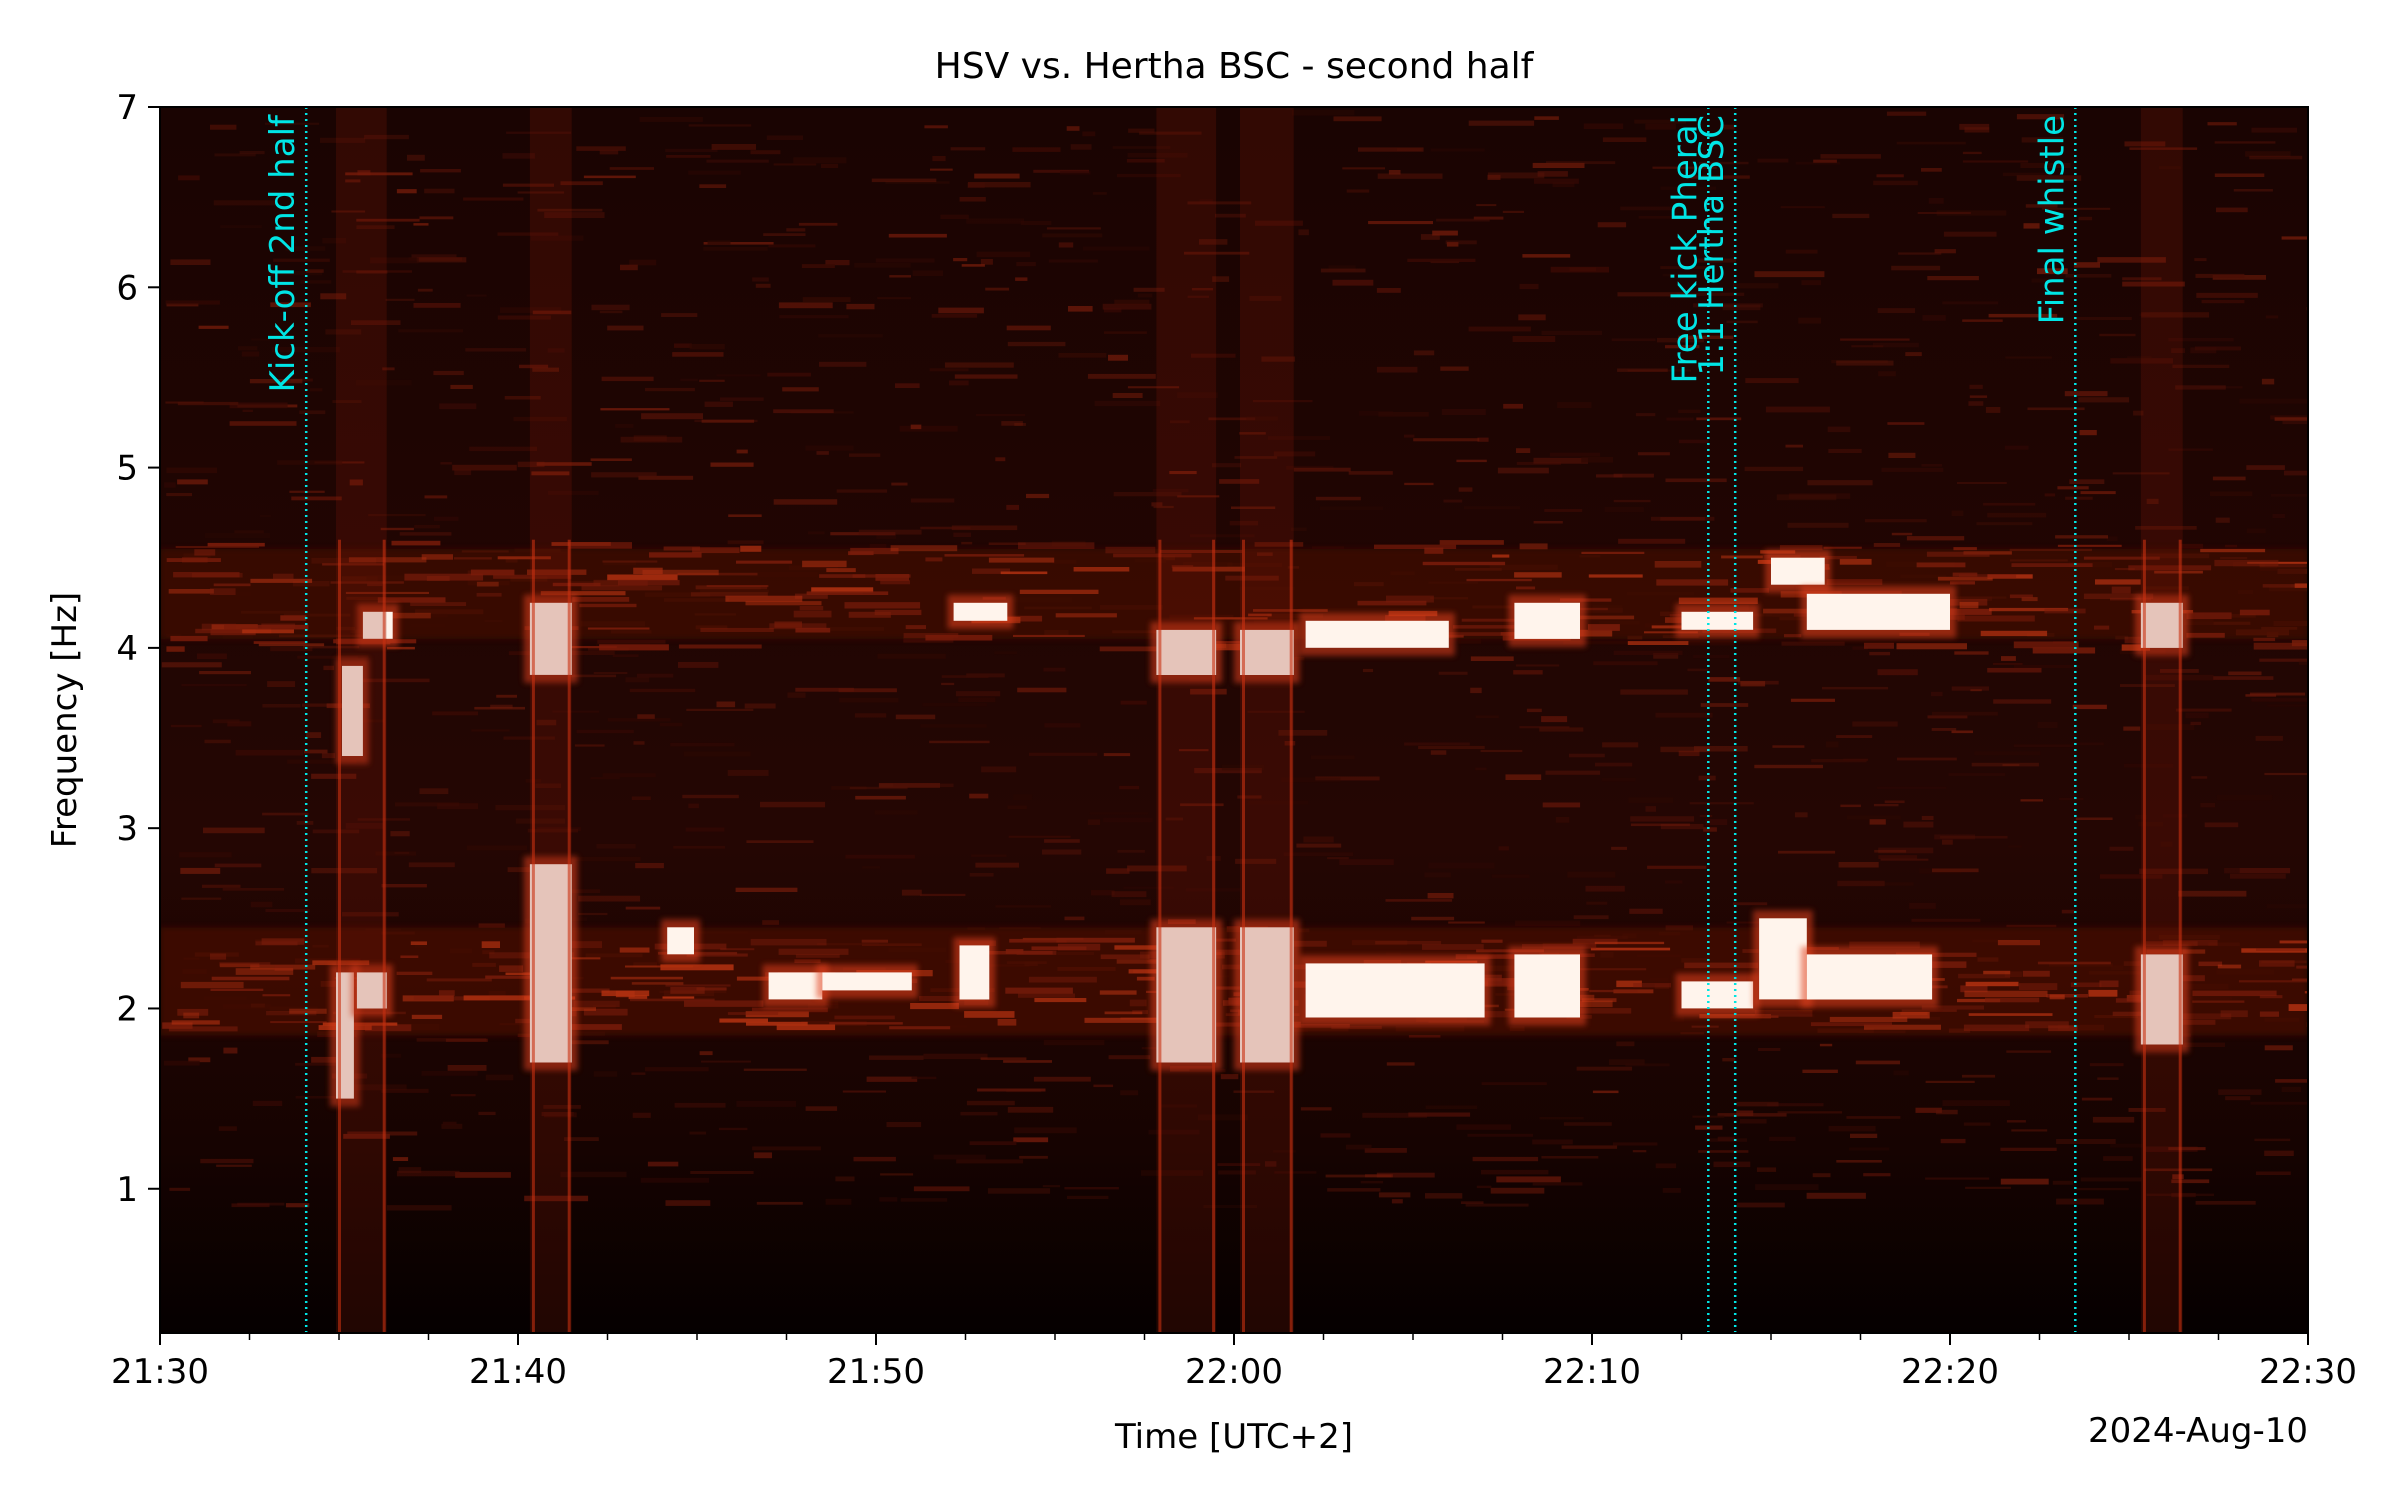 The image size is (2400, 1500). I want to click on annotation-label: Final whistle, so click(2052, 219).